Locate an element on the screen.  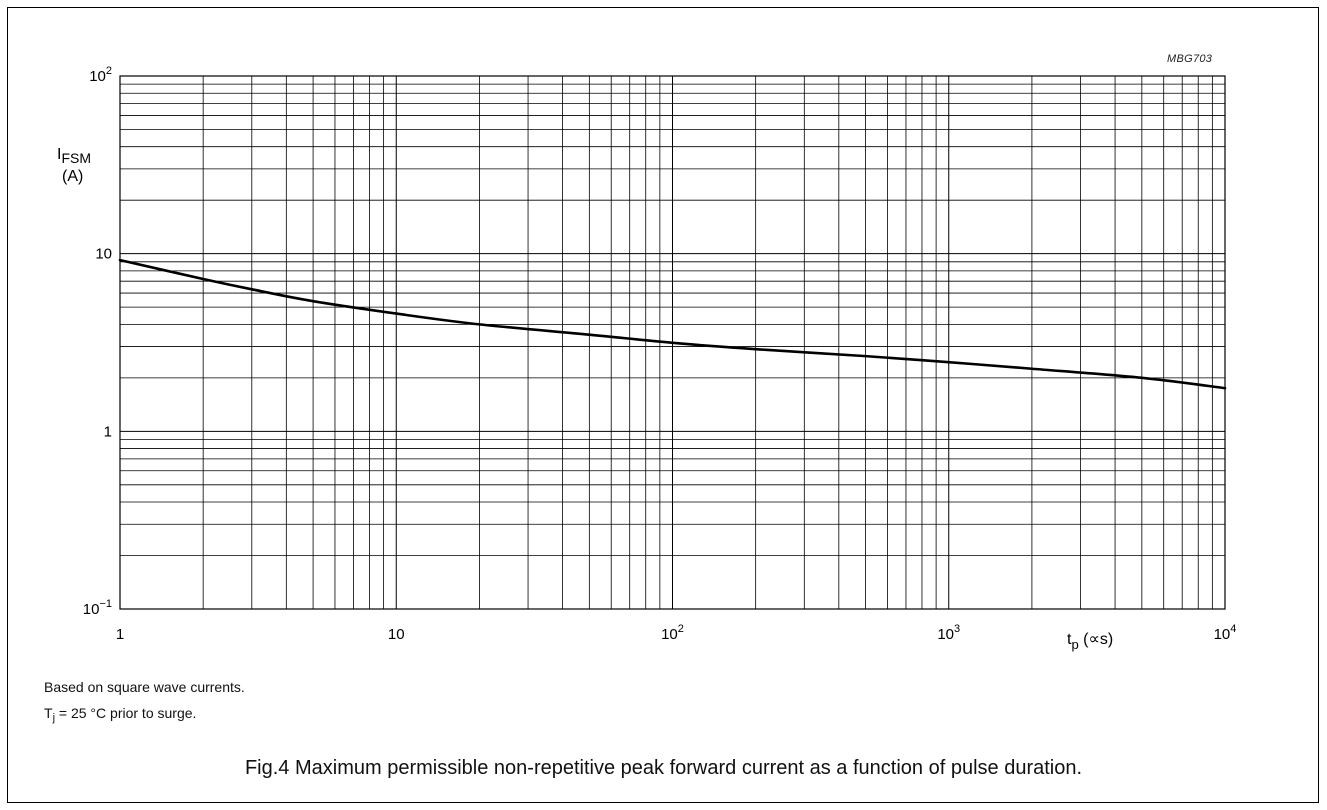
y-axis-unit: (A) is located at coordinates (73, 176).